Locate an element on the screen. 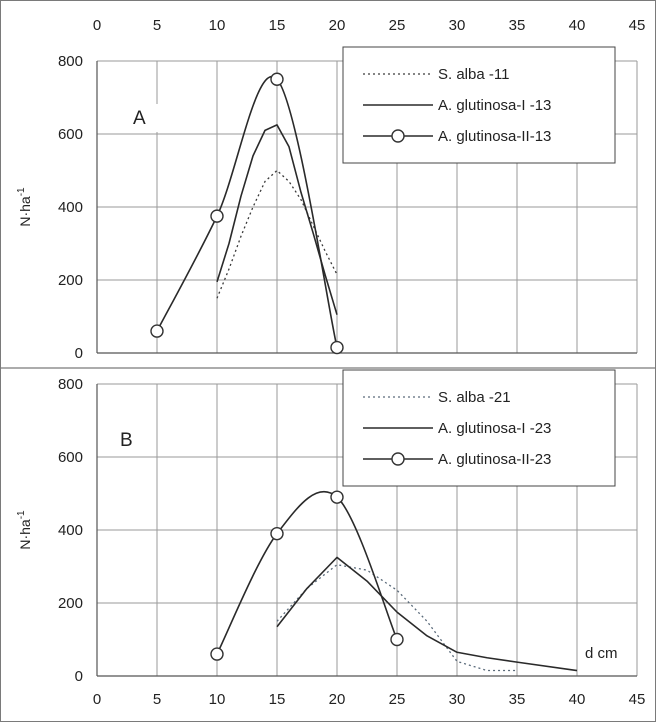 The image size is (656, 722). legend-entry: A. glutinosa-I -23 is located at coordinates (494, 428).